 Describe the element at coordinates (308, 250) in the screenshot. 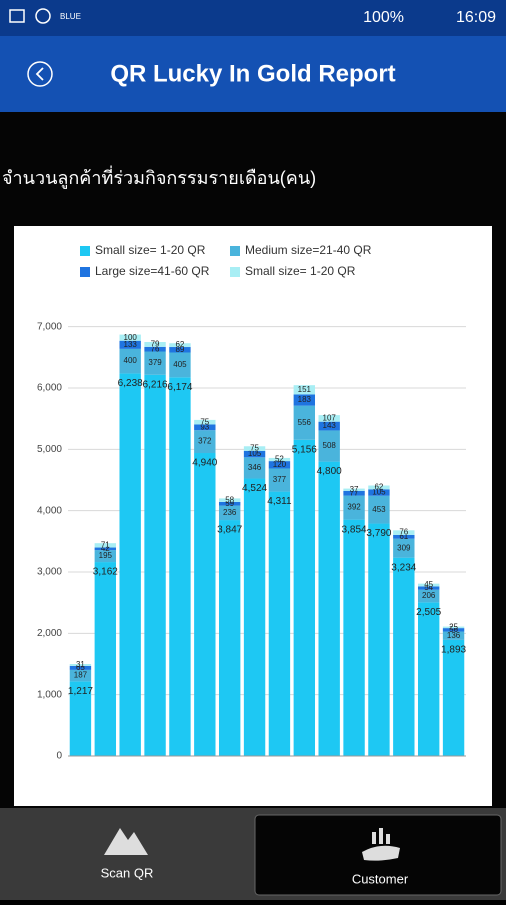

I see `legend-label: Medium size=21-40 QR` at that location.